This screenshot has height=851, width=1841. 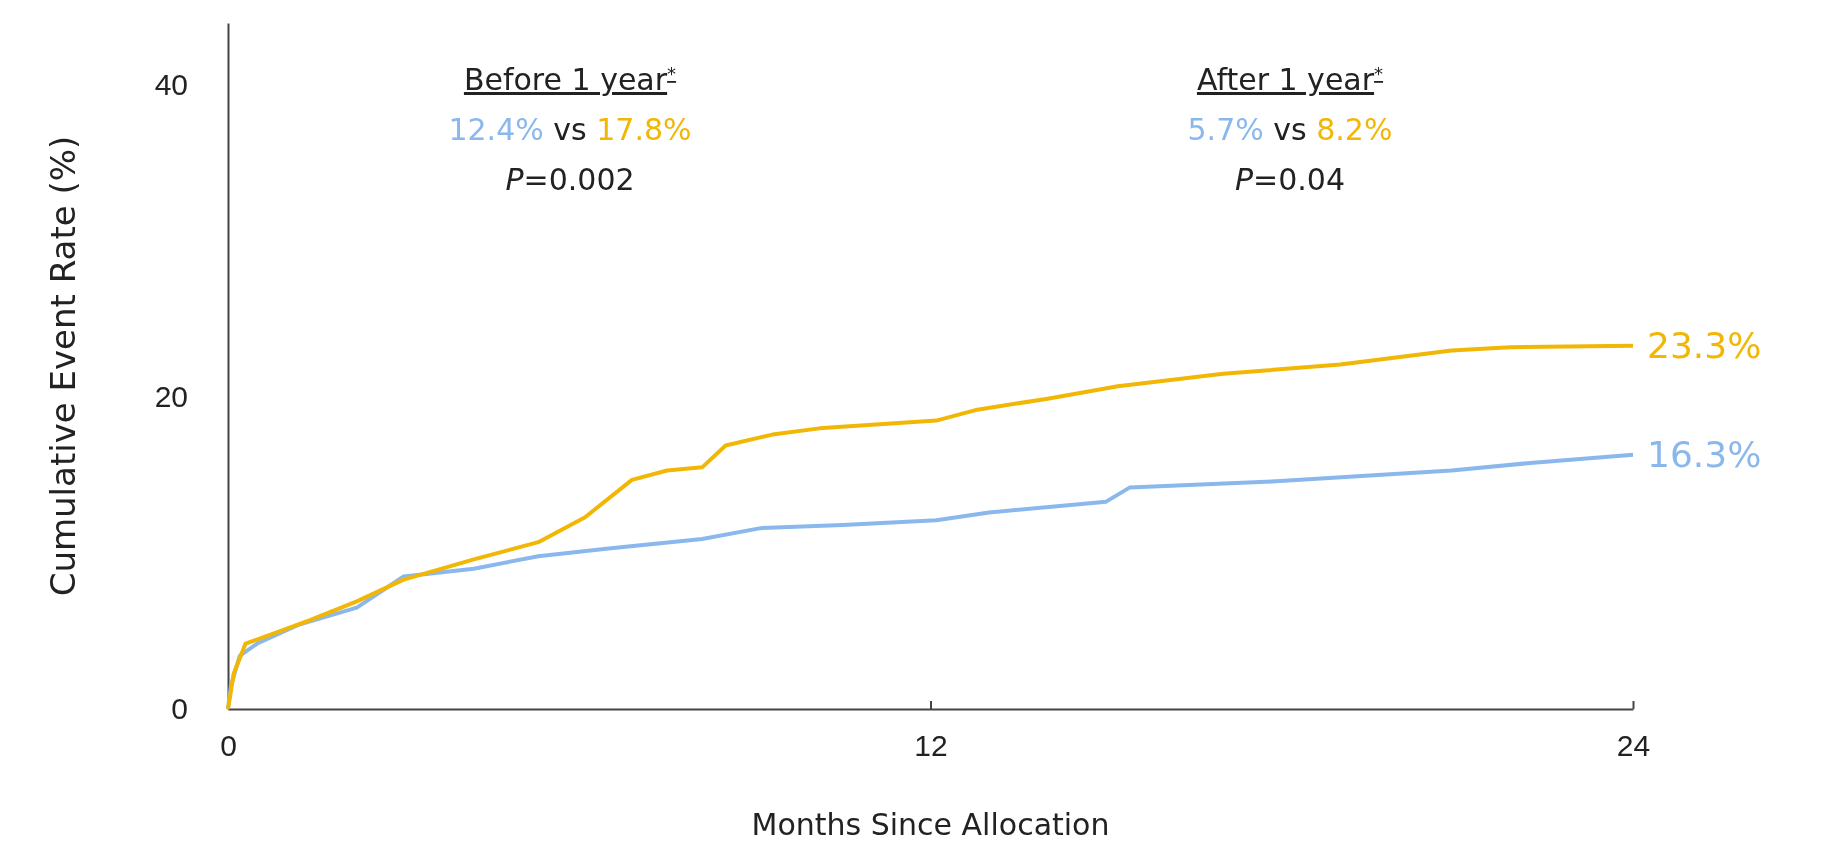 What do you see at coordinates (931, 746) in the screenshot?
I see `x-tick-label: 12` at bounding box center [931, 746].